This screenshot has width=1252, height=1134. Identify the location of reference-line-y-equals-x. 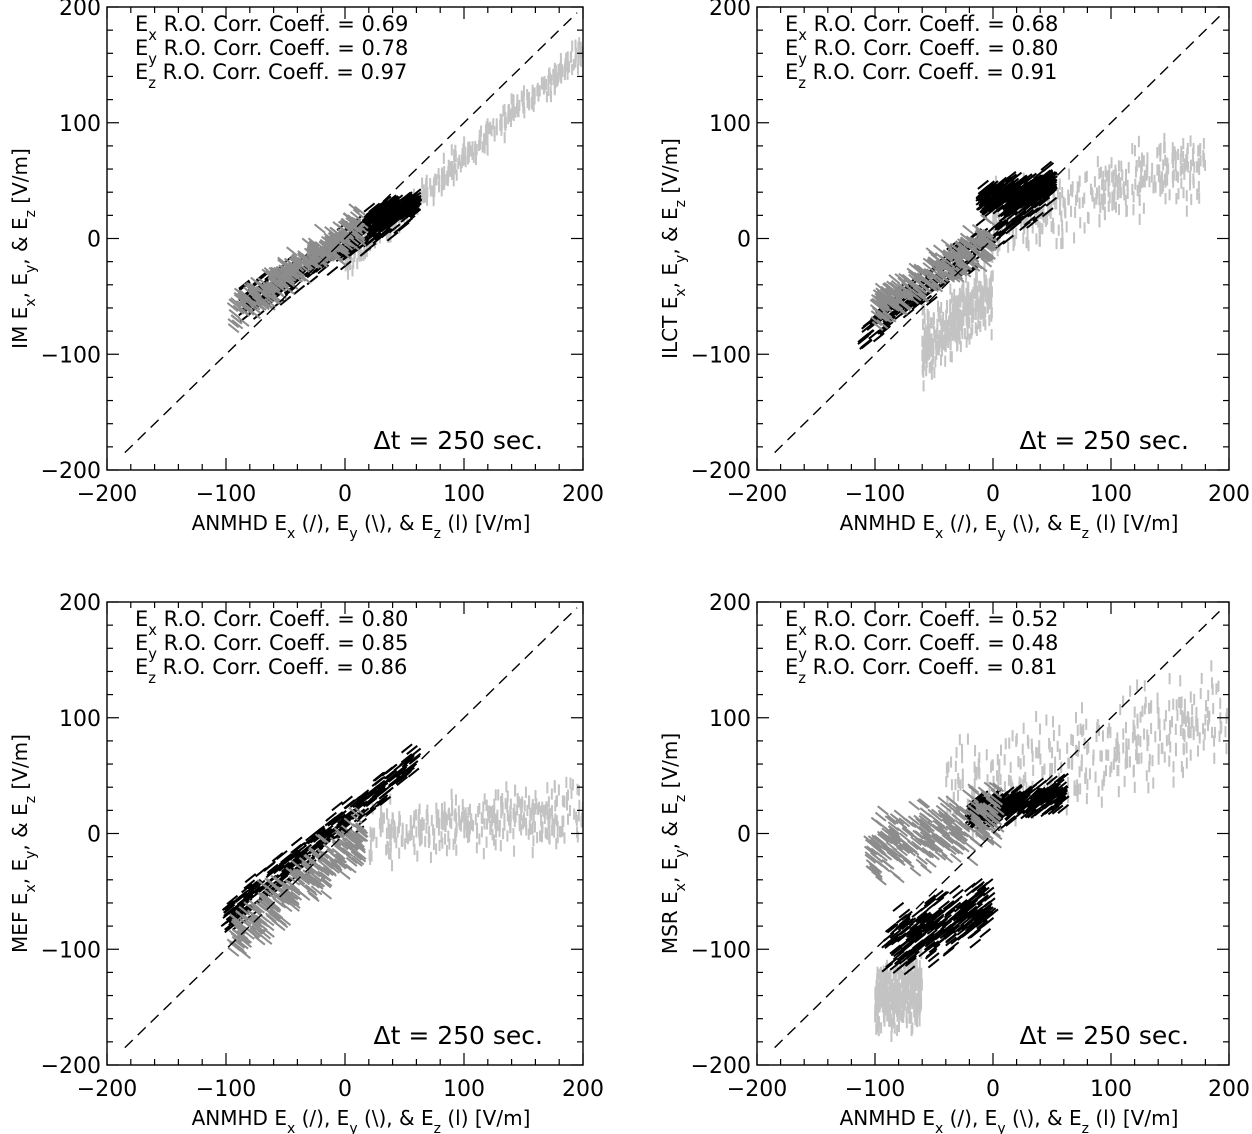
(351, 828).